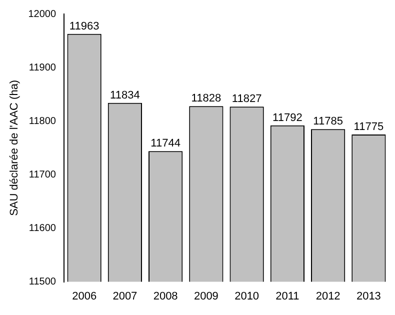 The width and height of the screenshot is (395, 315). Describe the element at coordinates (125, 296) in the screenshot. I see `x-tick-label: 2007` at that location.